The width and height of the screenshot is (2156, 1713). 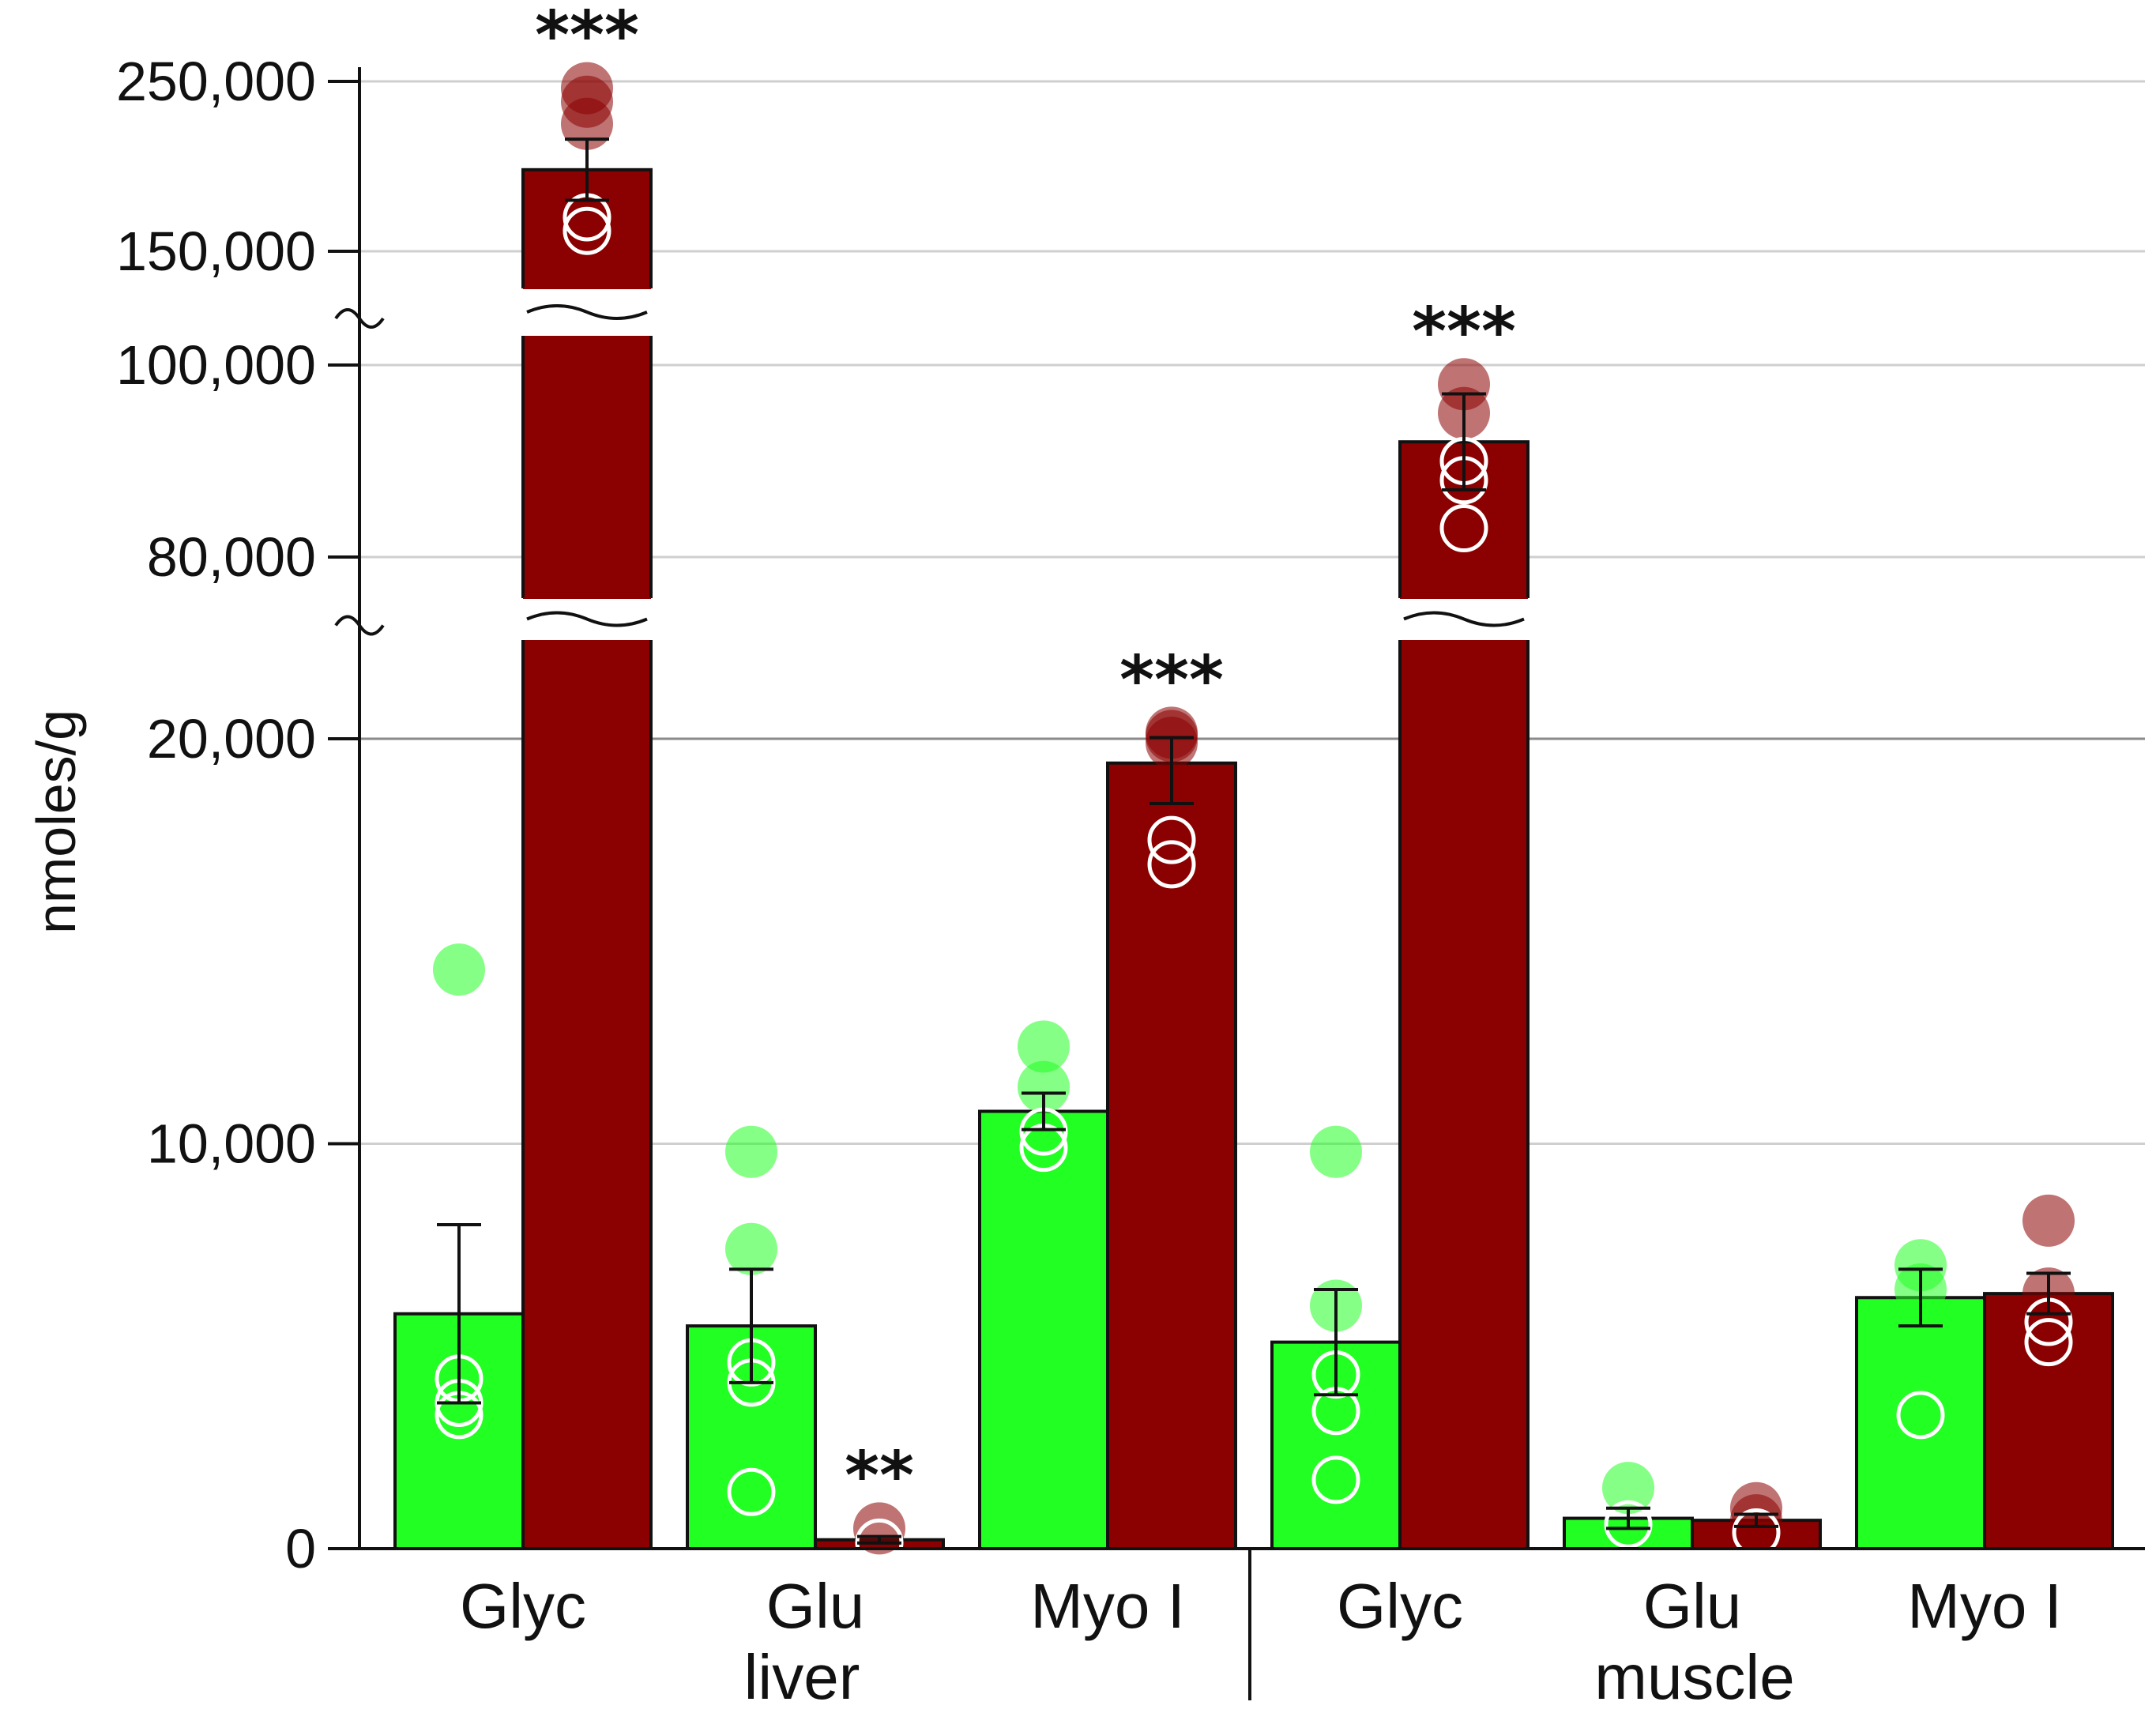 What do you see at coordinates (56, 822) in the screenshot?
I see `y-axis-title: nmoles/g` at bounding box center [56, 822].